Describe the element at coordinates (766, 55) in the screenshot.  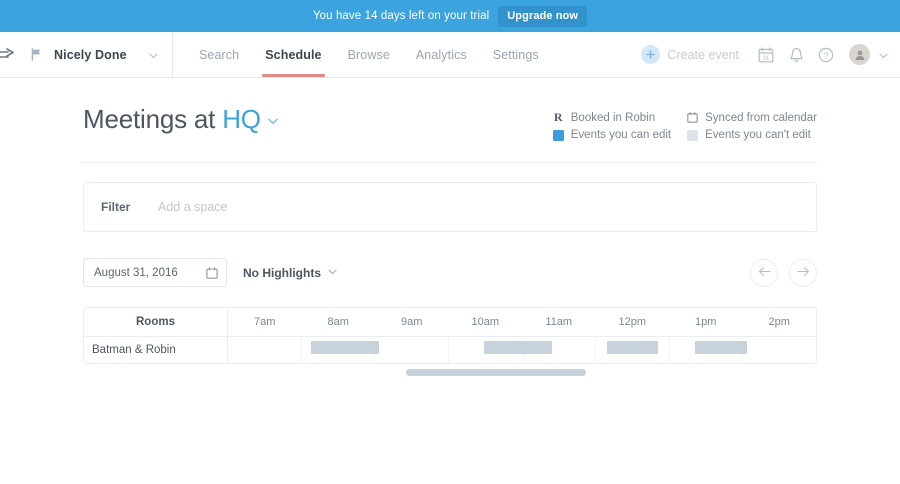
I see `calendar-icon: 31` at that location.